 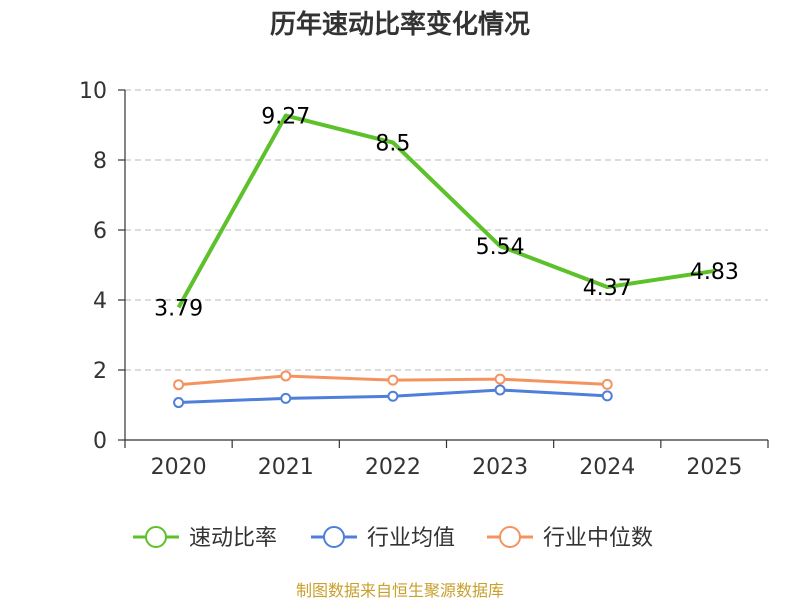 I want to click on x-tick-label: 2021, so click(x=286, y=467).